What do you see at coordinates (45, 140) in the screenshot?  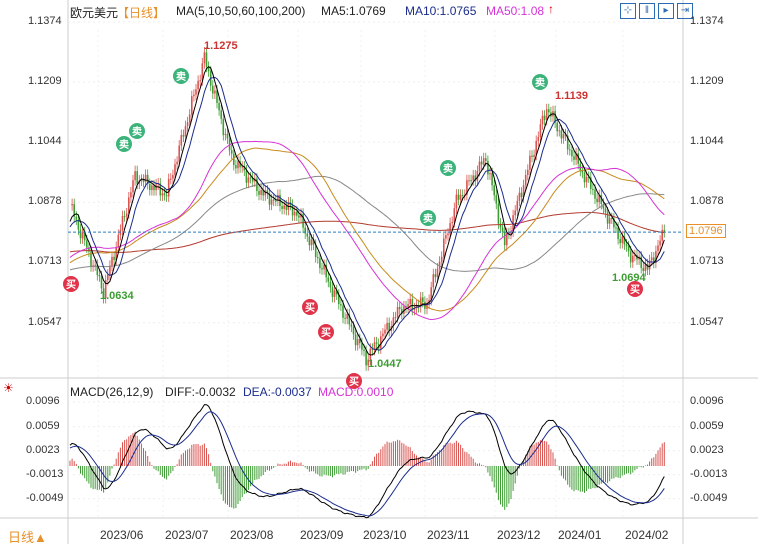 I see `price-tick-left: 1.1044` at bounding box center [45, 140].